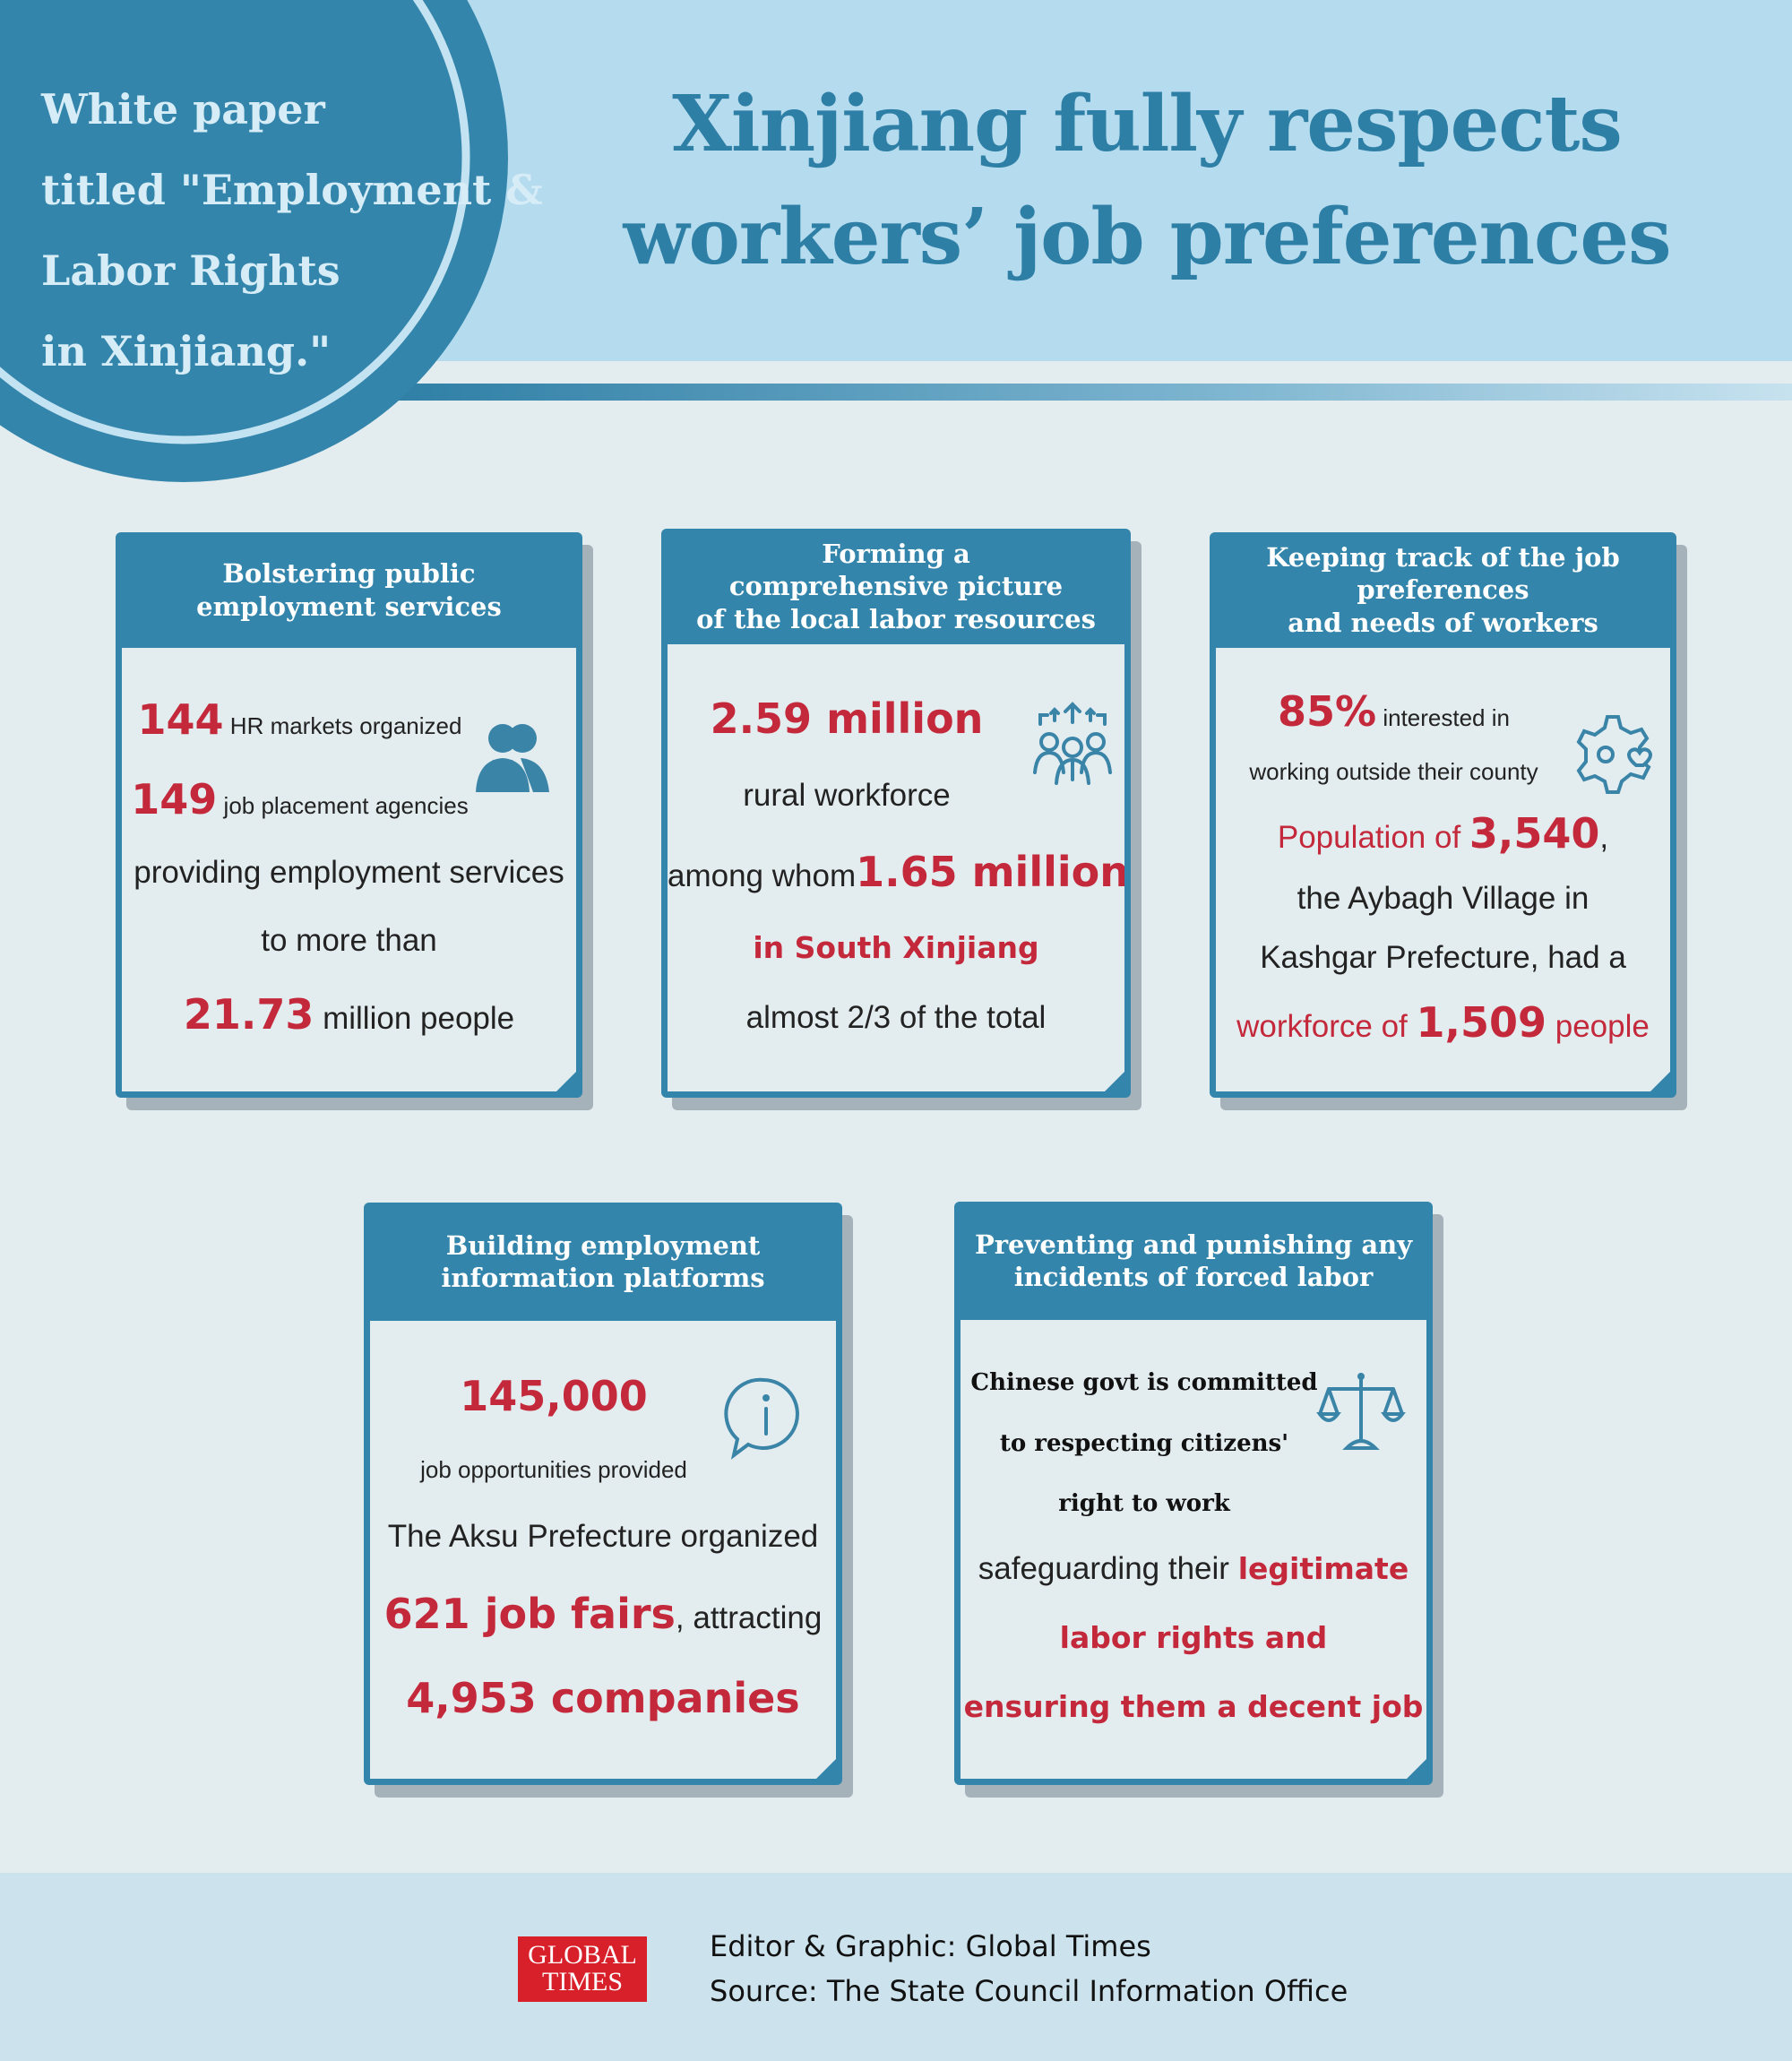 The image size is (1792, 2061). Describe the element at coordinates (554, 1469) in the screenshot. I see `text: job opportunities provided` at that location.